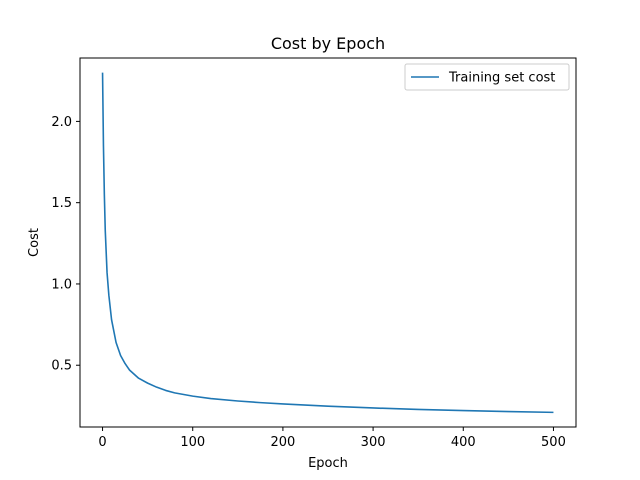 The image size is (640, 480). I want to click on y-axis: 0.5 1.0 1.5 2.0, so click(65, 244).